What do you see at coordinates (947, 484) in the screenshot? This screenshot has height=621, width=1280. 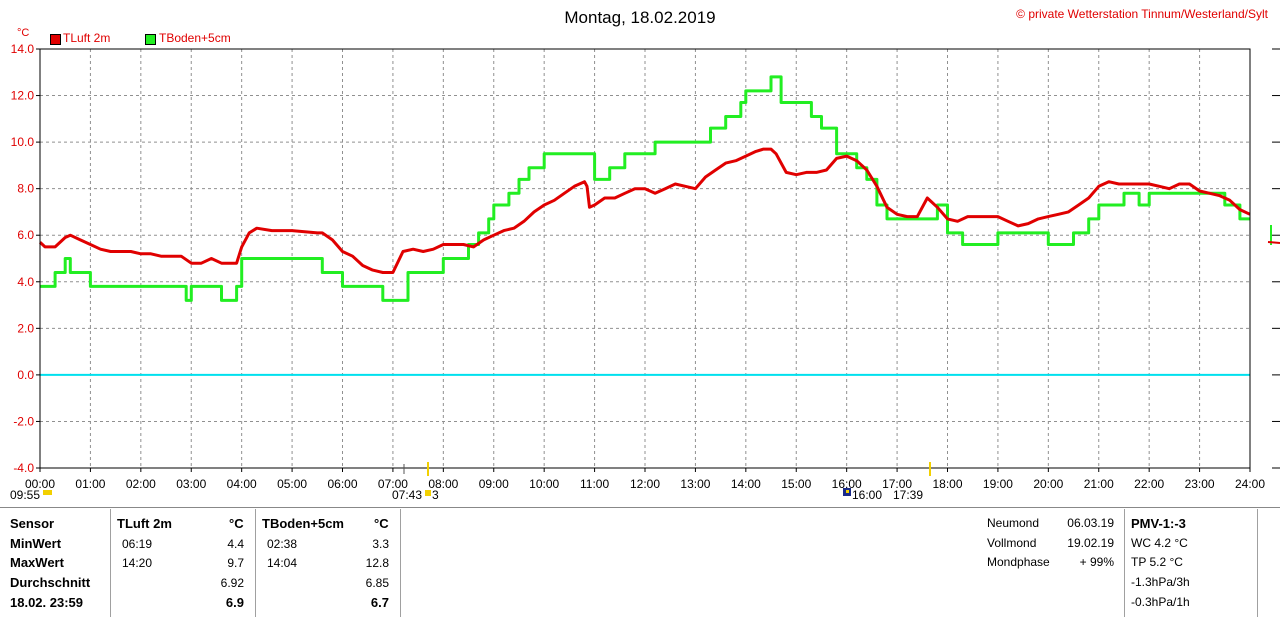 I see `x-tick-label: 18:00` at bounding box center [947, 484].